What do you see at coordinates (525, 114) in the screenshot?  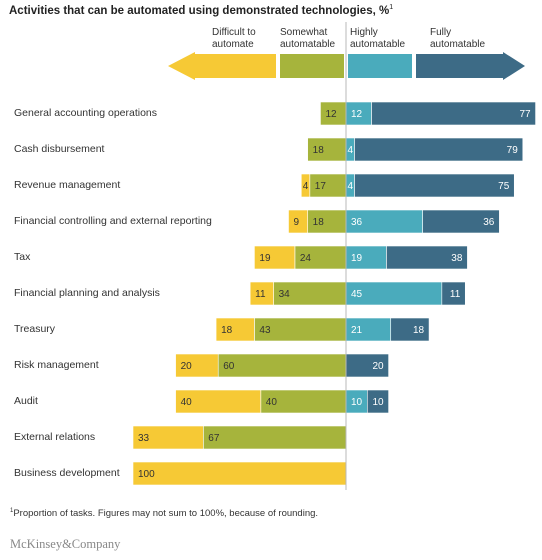 I see `data-label: 77` at bounding box center [525, 114].